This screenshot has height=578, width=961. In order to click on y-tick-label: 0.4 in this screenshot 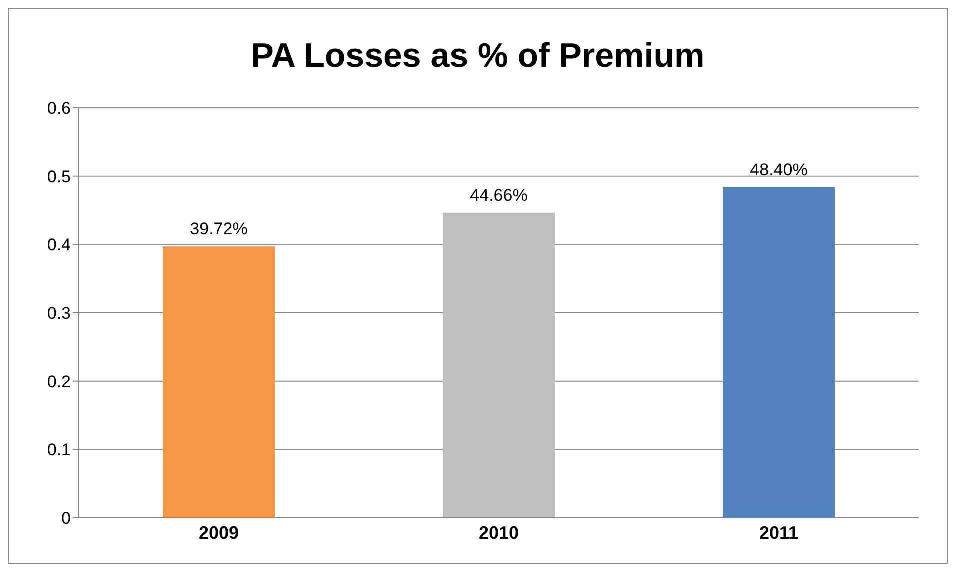, I will do `click(59, 245)`.